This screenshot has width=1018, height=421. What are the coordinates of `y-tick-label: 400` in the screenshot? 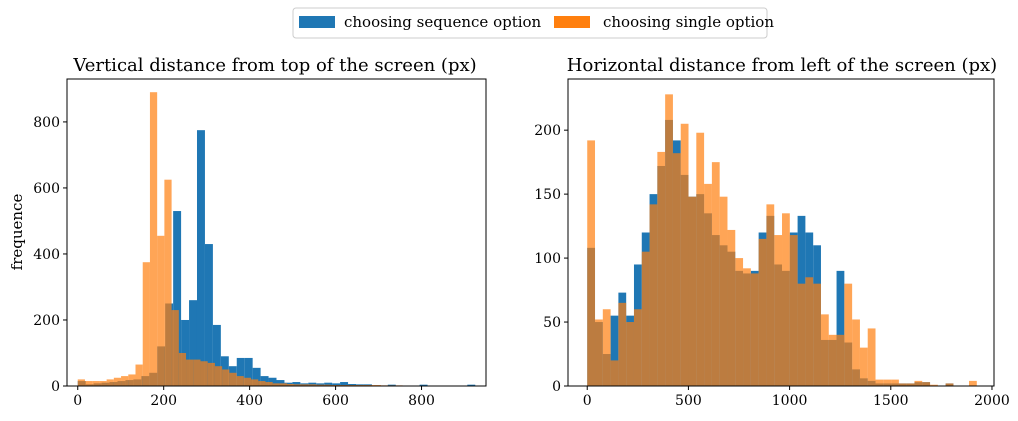 It's located at (46, 255).